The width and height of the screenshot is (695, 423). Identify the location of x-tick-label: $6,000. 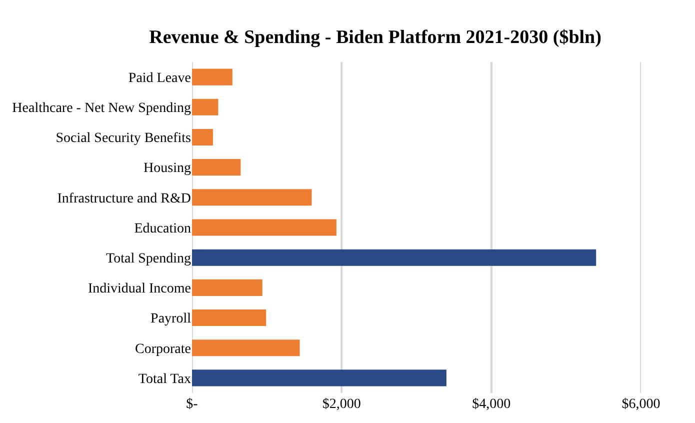
(641, 404).